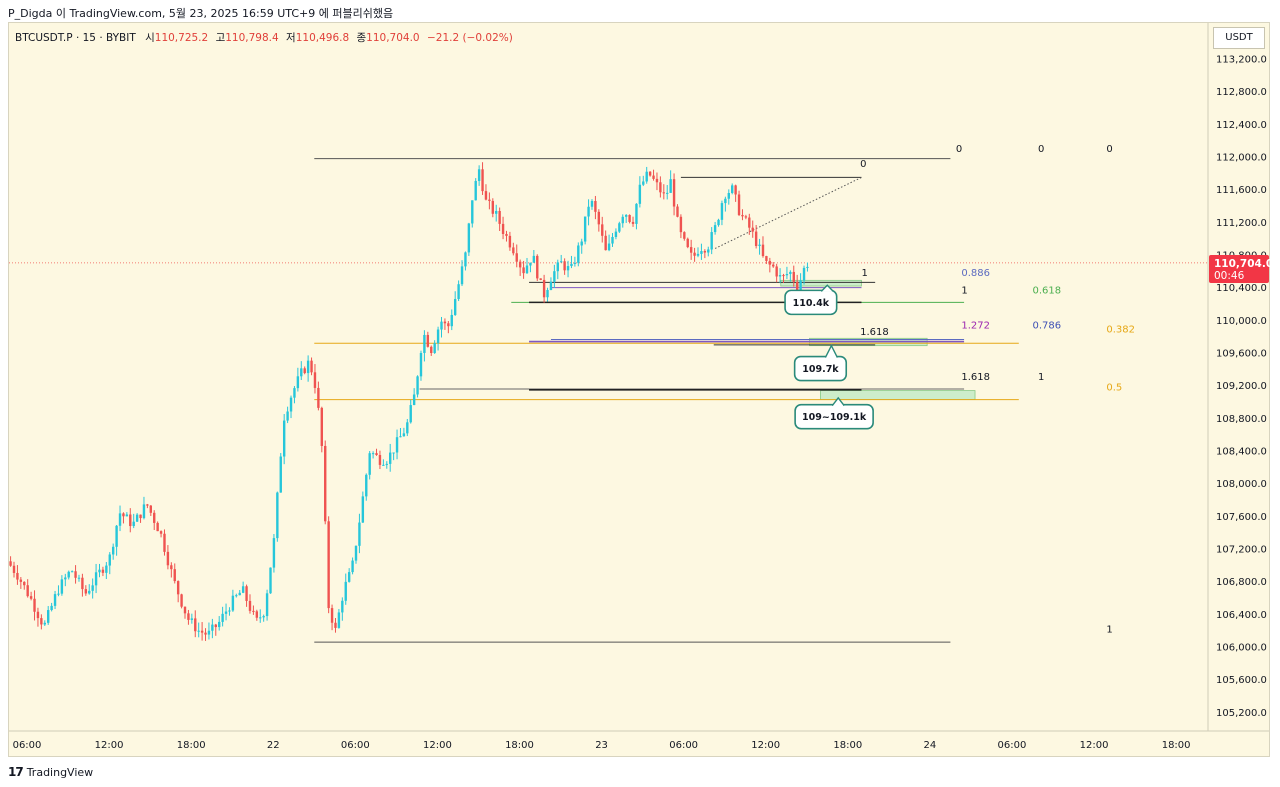 The image size is (1280, 787). I want to click on price-tick-label: 109,200.0, so click(1241, 386).